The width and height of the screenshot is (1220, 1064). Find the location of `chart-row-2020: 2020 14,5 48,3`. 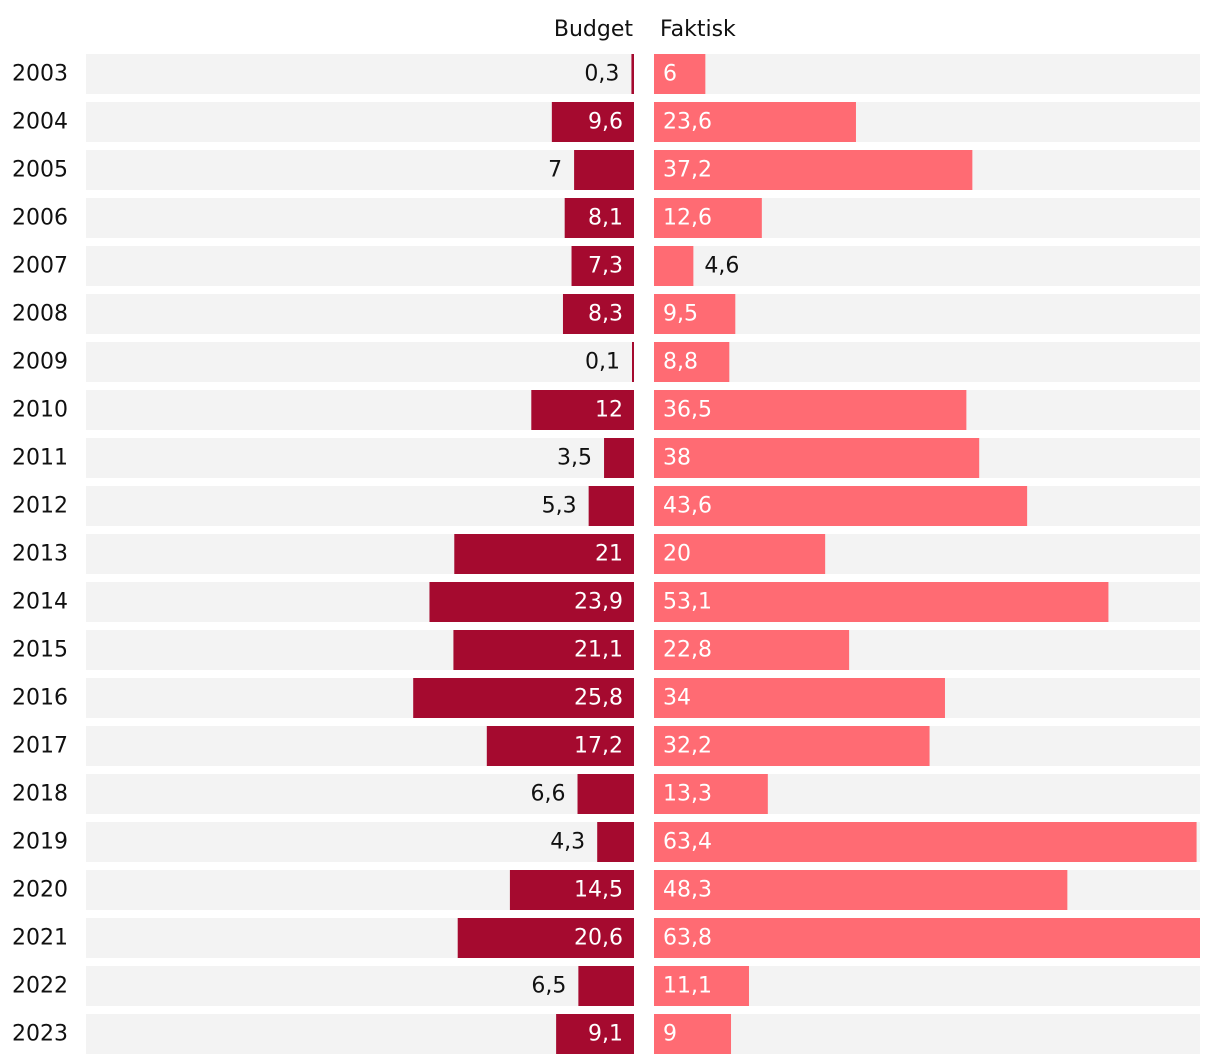

chart-row-2020: 2020 14,5 48,3 is located at coordinates (606, 890).